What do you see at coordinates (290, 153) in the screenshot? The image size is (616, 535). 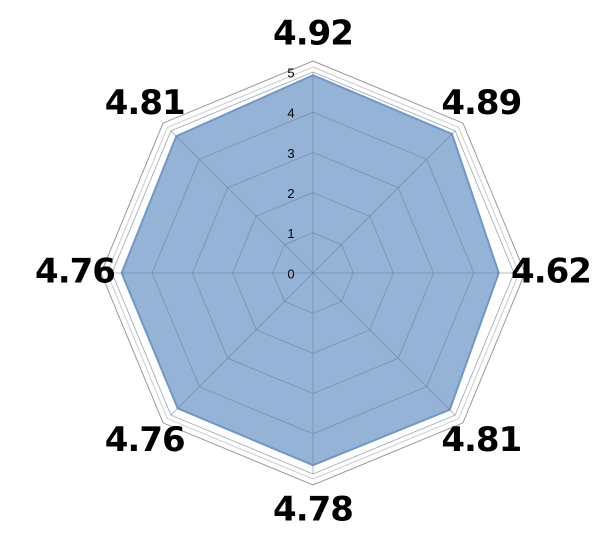 I see `y-tick-label: 3` at bounding box center [290, 153].